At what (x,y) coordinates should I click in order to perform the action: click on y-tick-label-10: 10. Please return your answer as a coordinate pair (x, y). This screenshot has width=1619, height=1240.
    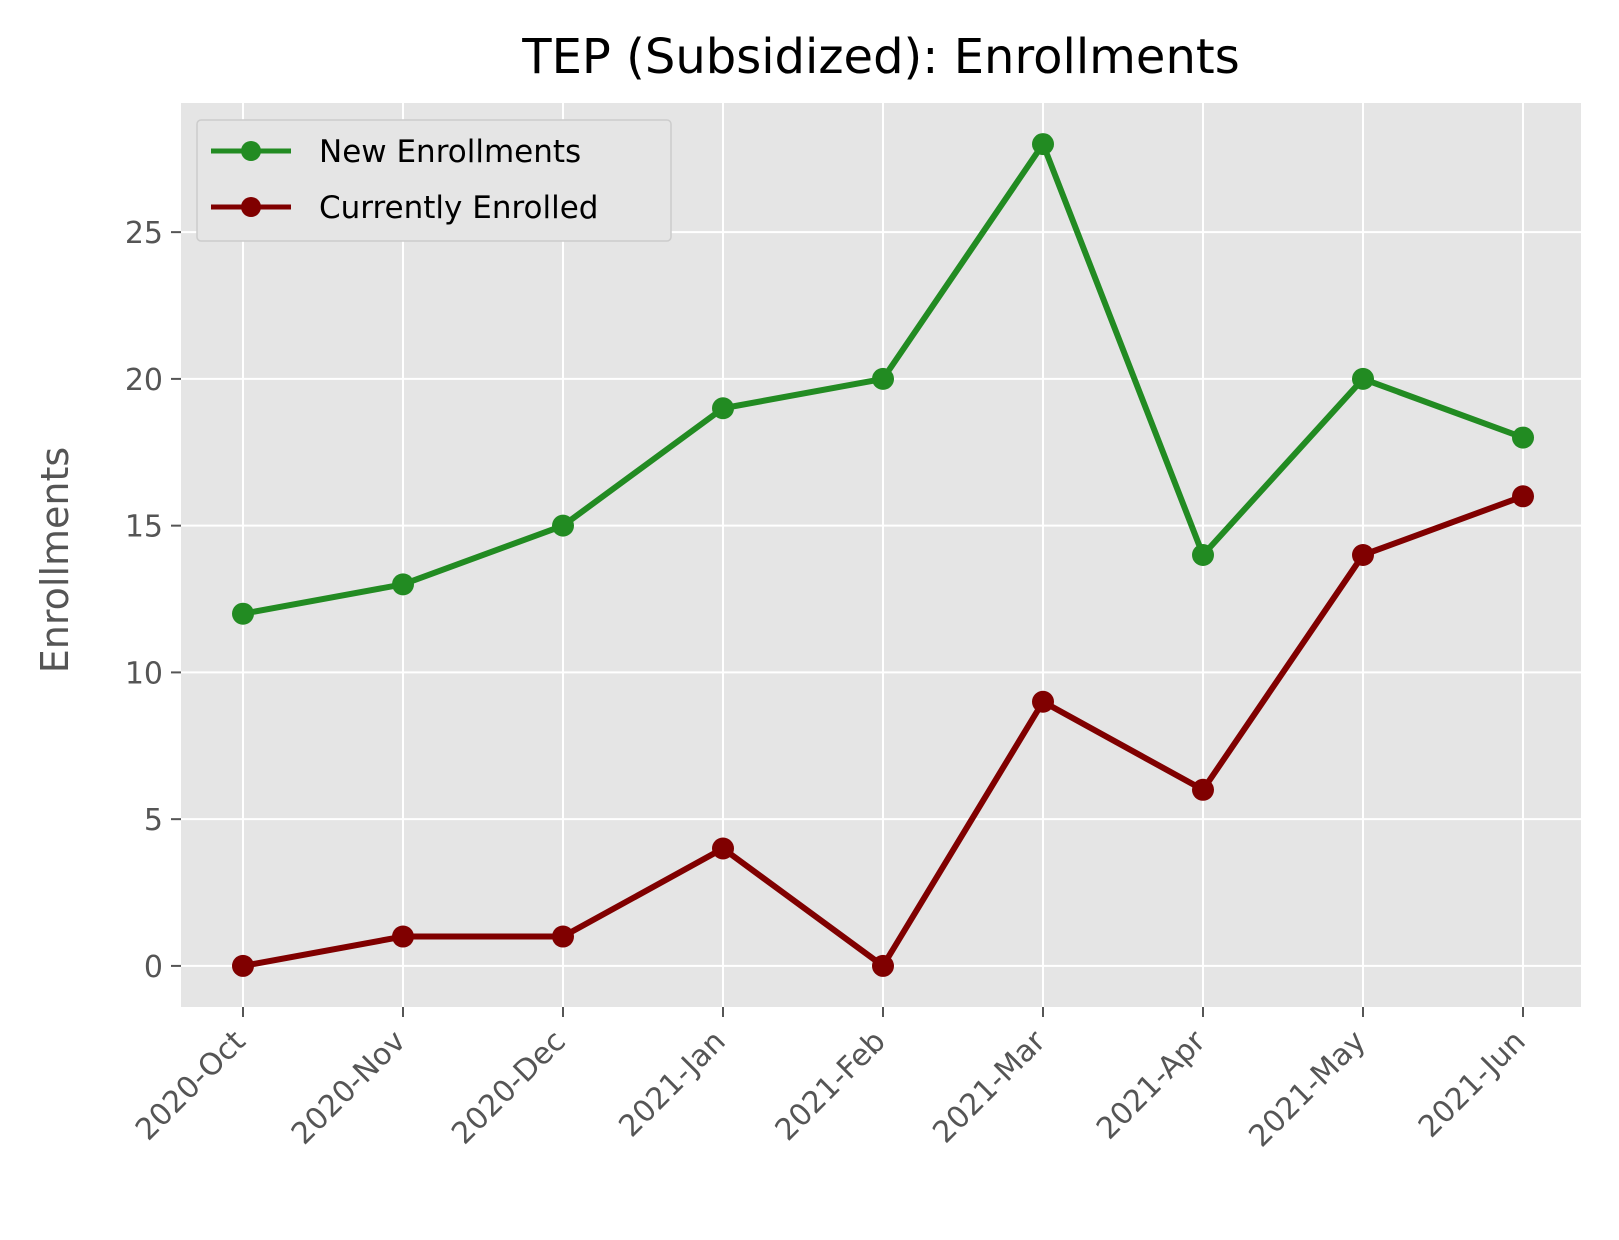
    Looking at the image, I should click on (144, 673).